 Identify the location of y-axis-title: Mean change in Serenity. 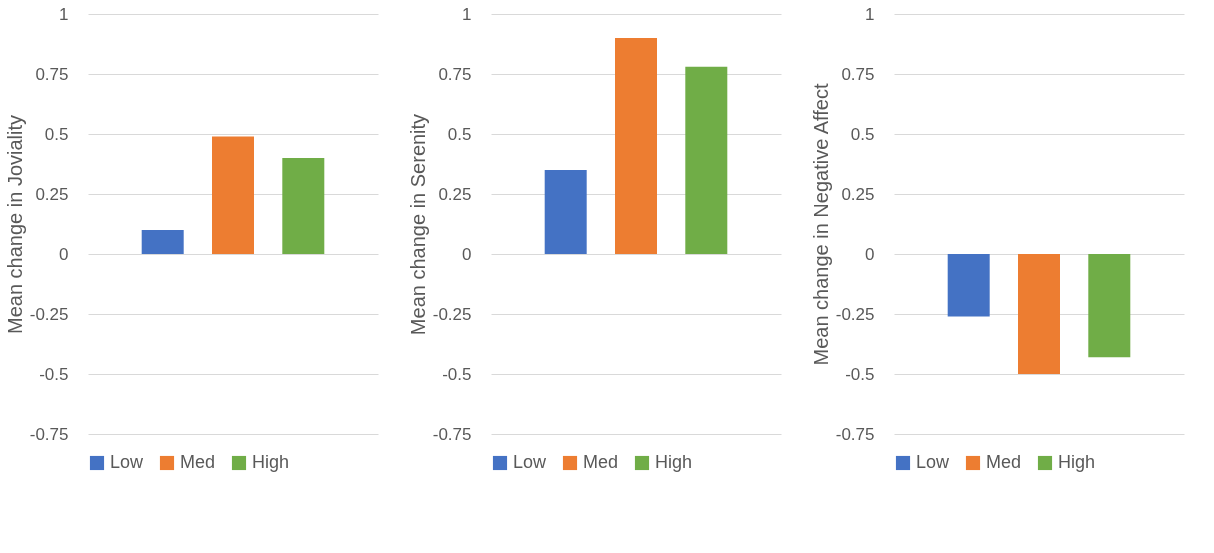
(417, 224).